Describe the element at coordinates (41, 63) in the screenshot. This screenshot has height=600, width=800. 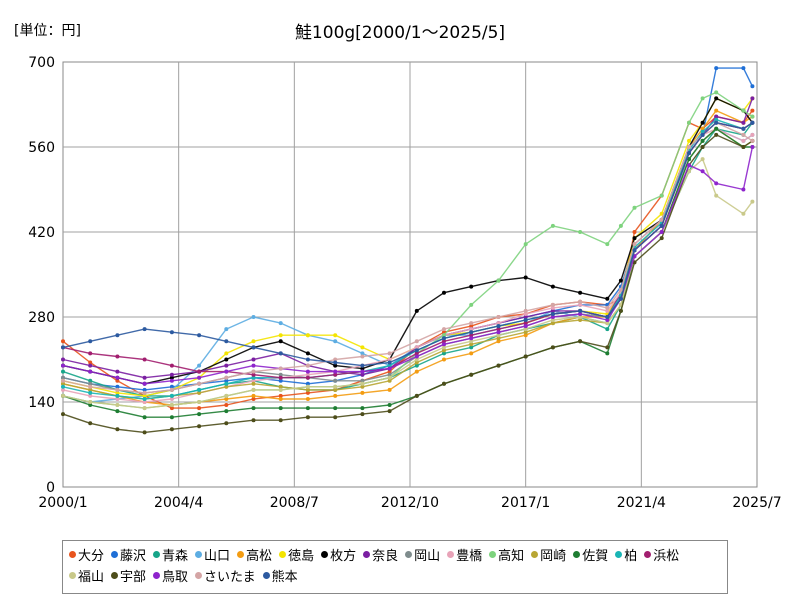
I see `y-tick-label: 700` at that location.